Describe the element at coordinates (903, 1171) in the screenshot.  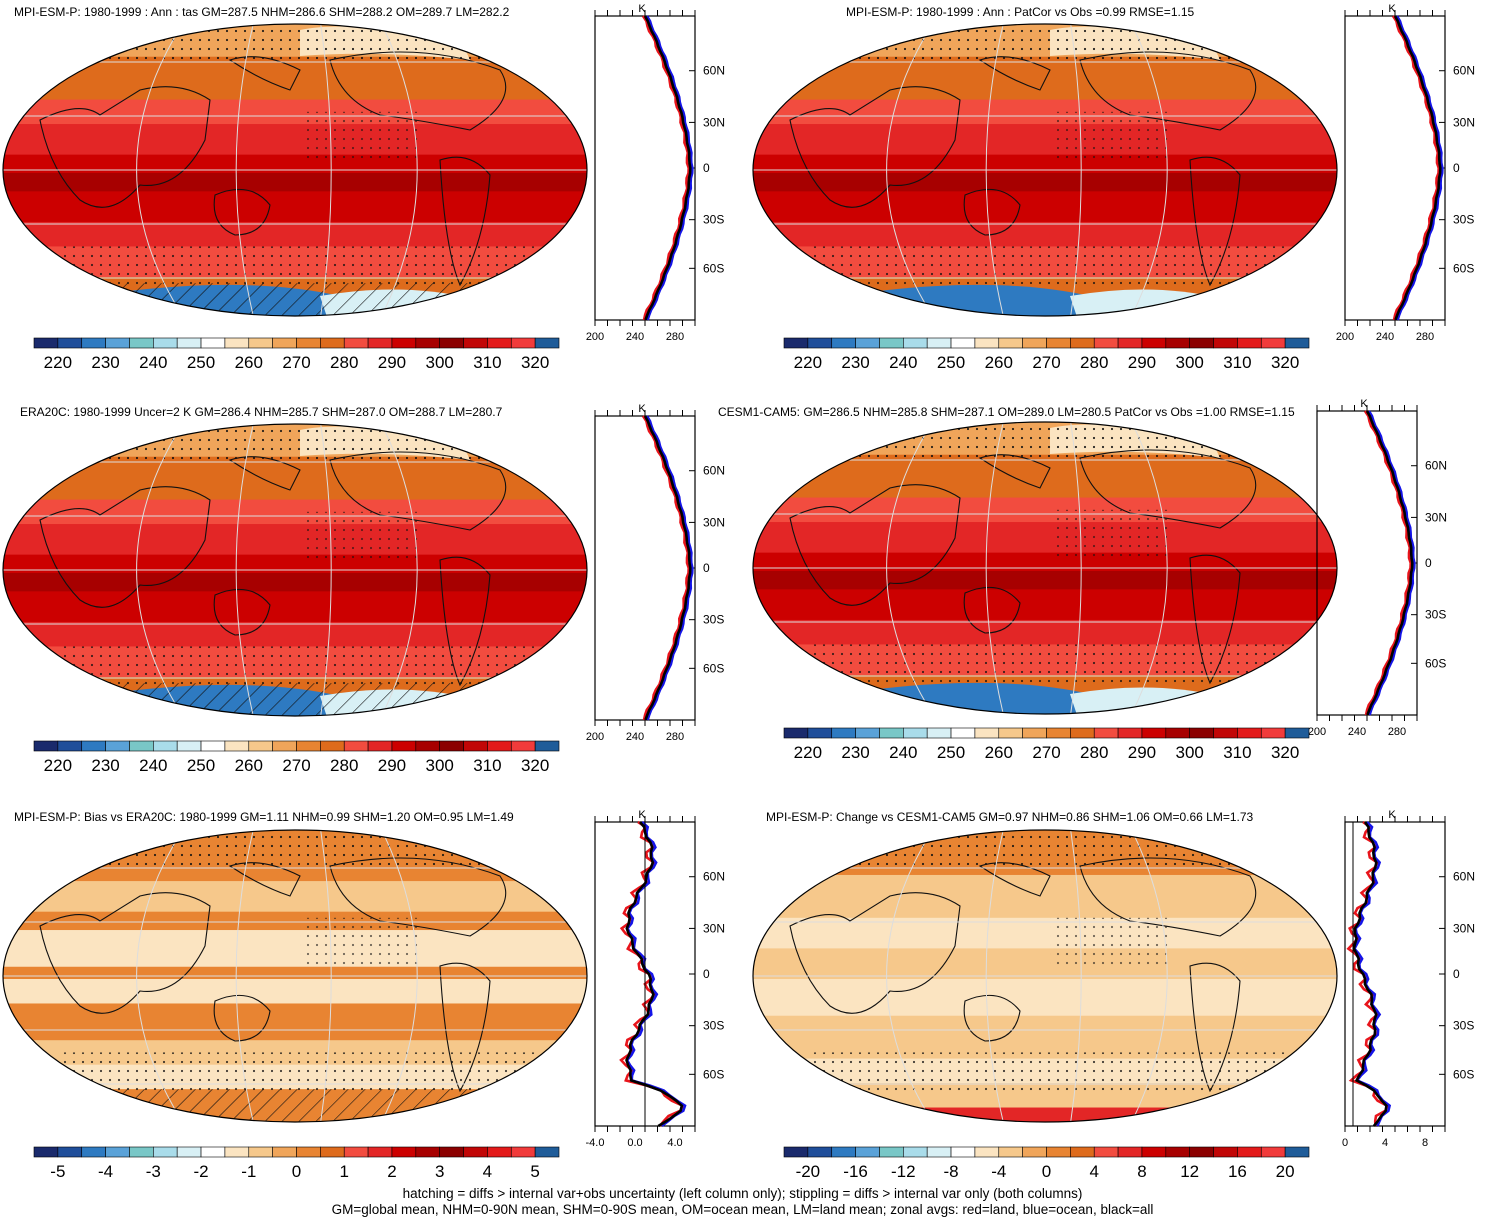
I see `colorbar-tick-label: -12` at that location.